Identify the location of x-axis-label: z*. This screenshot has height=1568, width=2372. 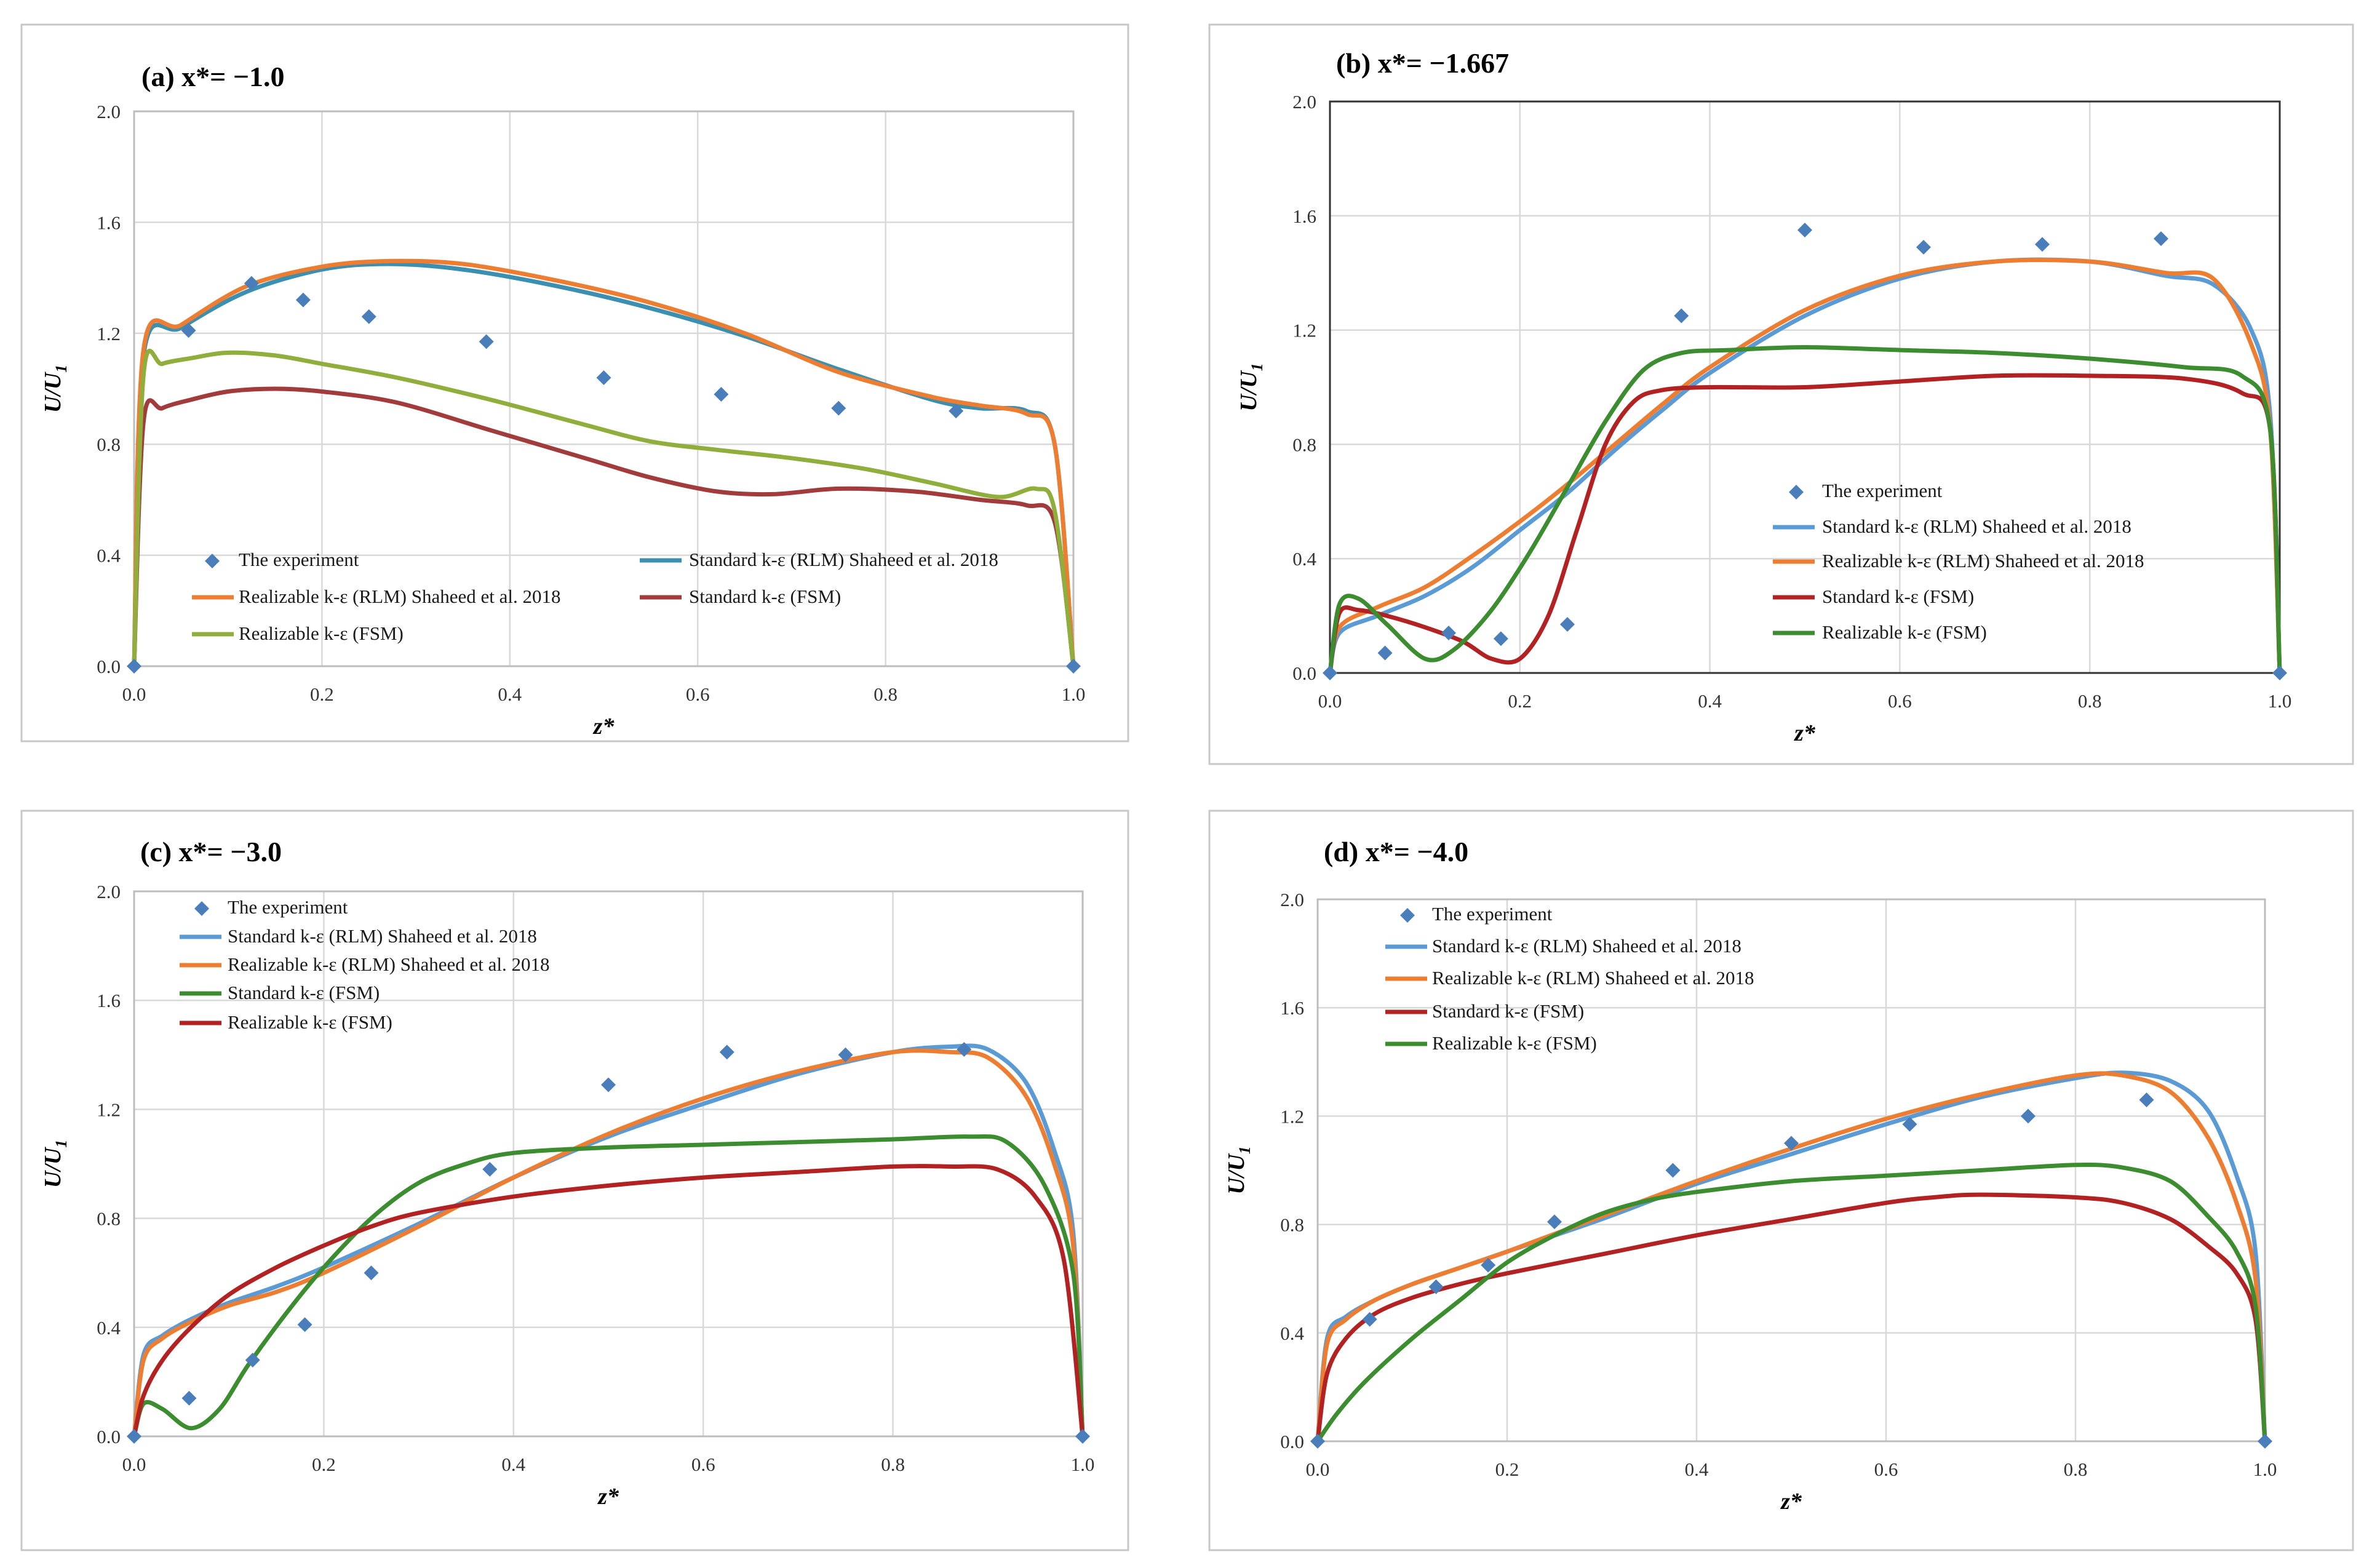
(1791, 1501).